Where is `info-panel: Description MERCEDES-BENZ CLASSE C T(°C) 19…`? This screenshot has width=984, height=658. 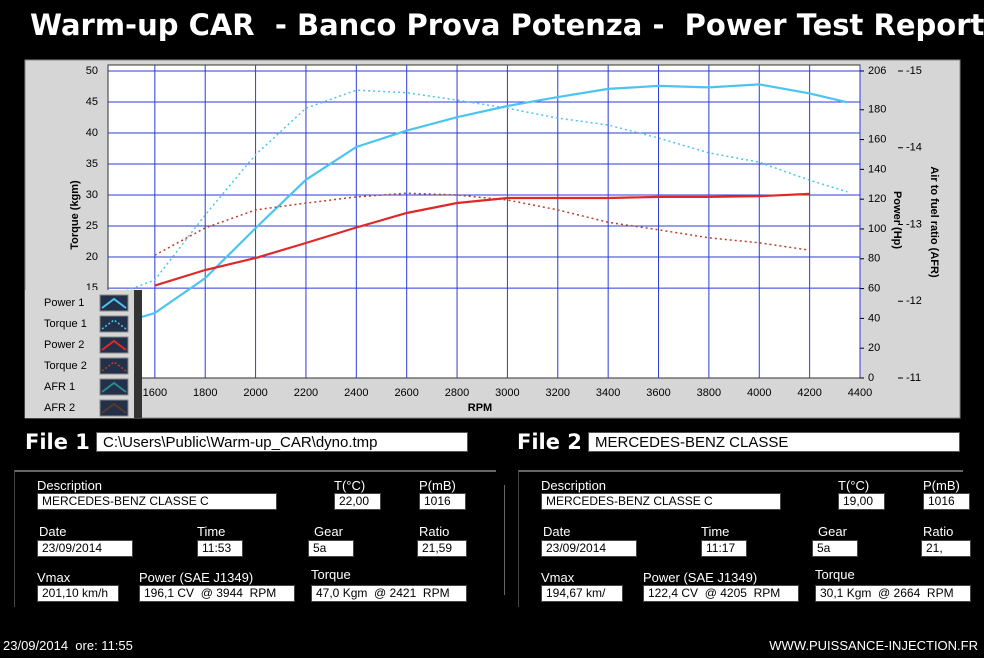
info-panel: Description MERCEDES-BENZ CLASSE C T(°C) 19… is located at coordinates (744, 538).